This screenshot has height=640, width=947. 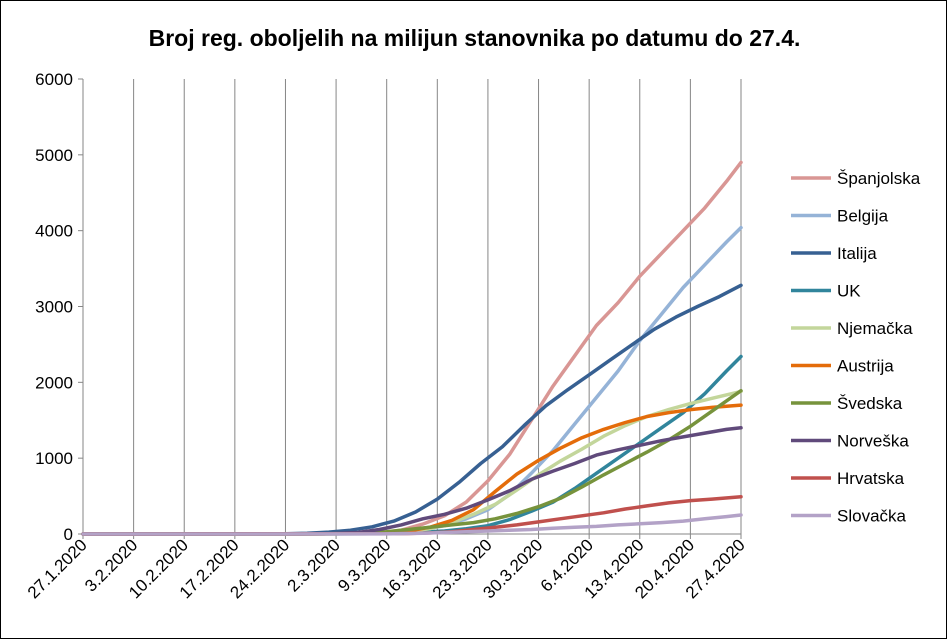 What do you see at coordinates (873, 441) in the screenshot?
I see `legend-label: Norveška` at bounding box center [873, 441].